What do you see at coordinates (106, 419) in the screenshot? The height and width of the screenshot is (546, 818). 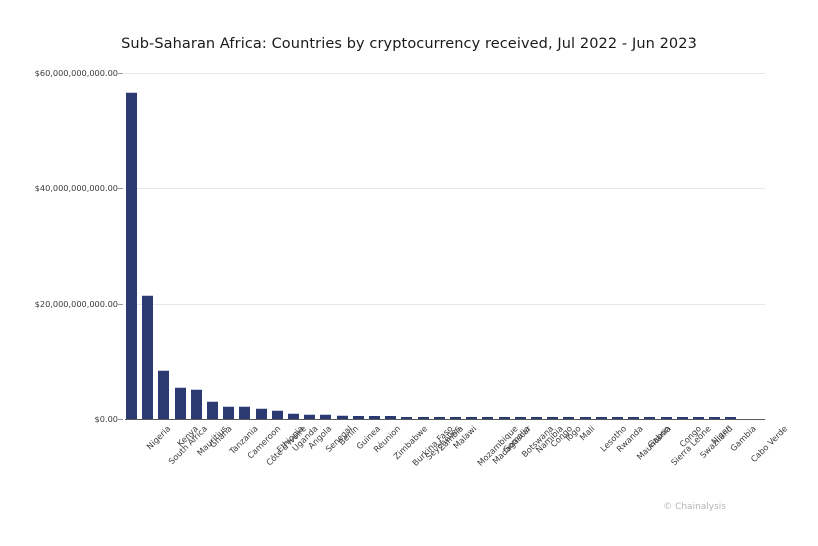 I see `y-tick-label: $0.00` at bounding box center [106, 419].